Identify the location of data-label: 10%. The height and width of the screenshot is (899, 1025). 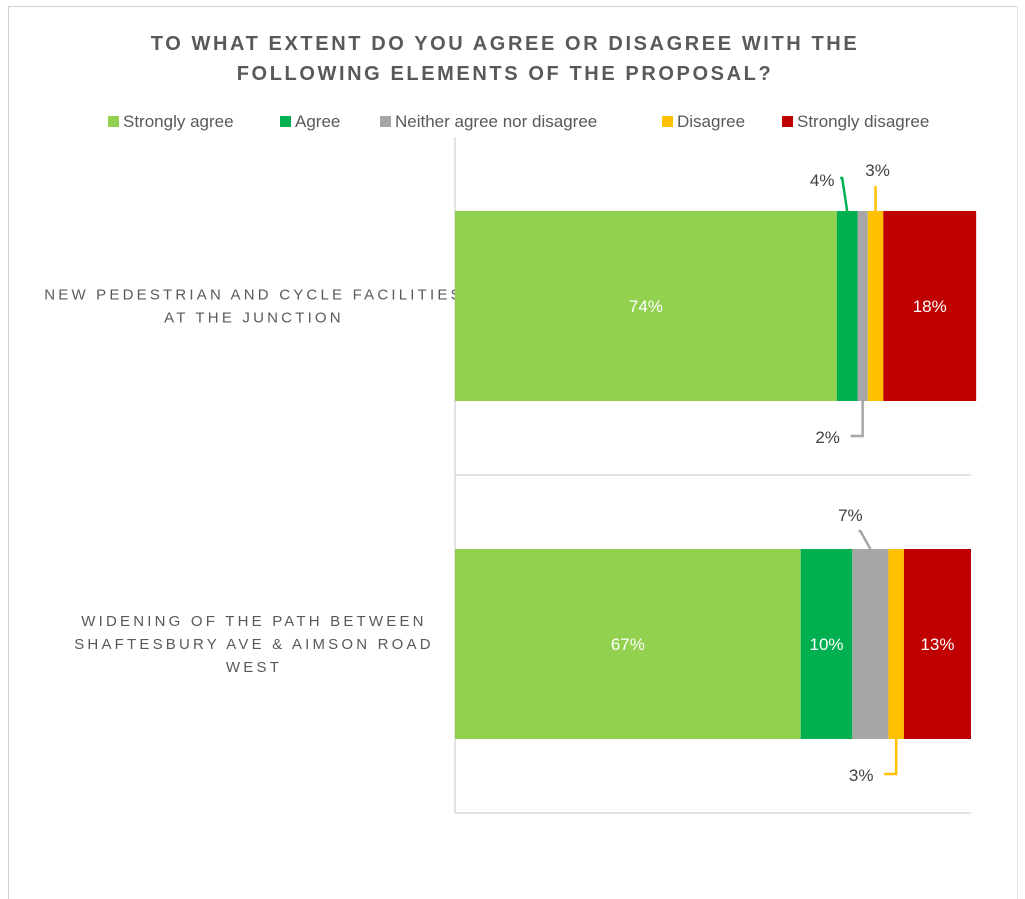
(827, 644).